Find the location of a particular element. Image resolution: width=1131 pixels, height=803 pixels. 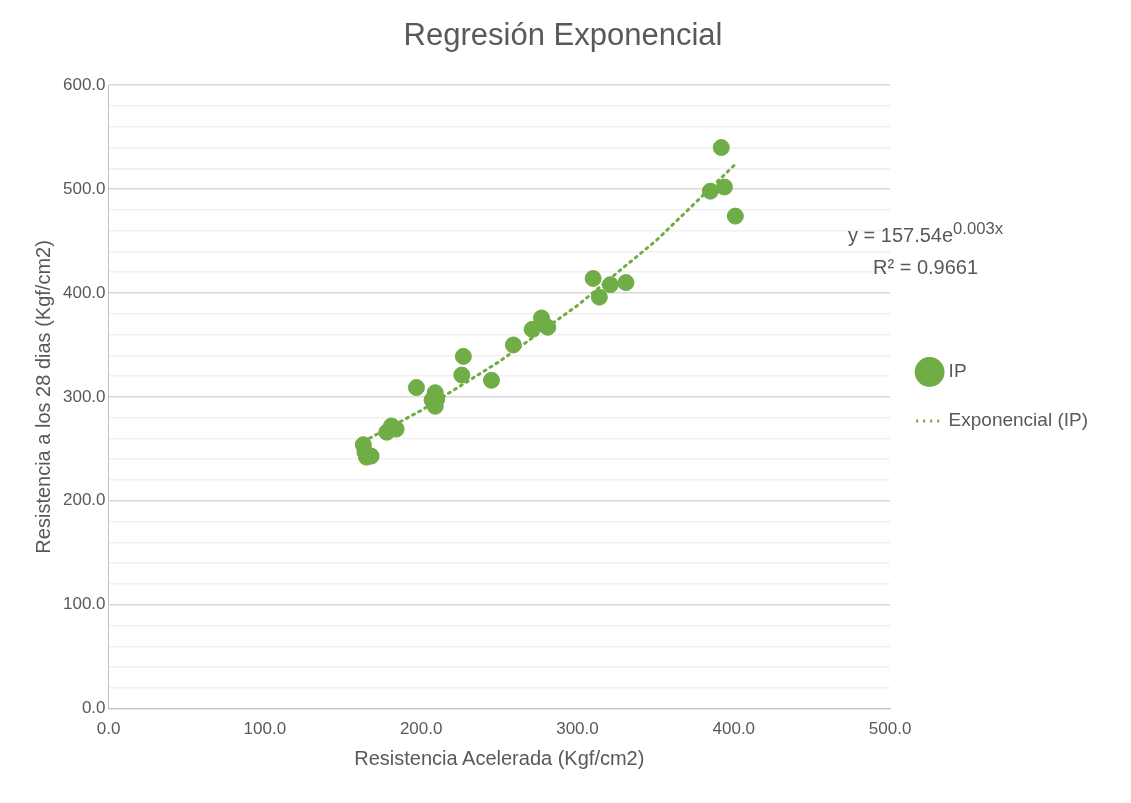

legend-label: IP is located at coordinates (957, 371).